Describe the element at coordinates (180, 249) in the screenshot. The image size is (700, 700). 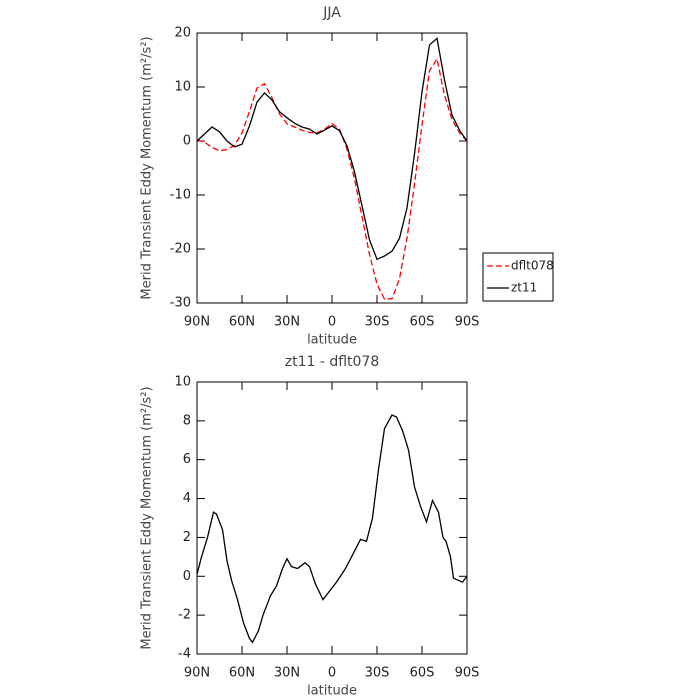
I see `y-tick-label: -20` at that location.